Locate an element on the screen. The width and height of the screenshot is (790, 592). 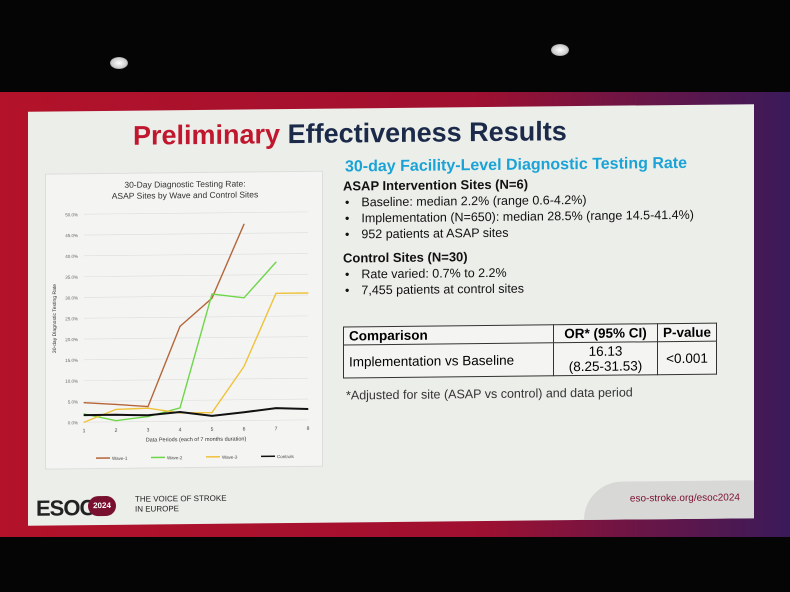
y-tick-label: 20.0% is located at coordinates (71, 339).